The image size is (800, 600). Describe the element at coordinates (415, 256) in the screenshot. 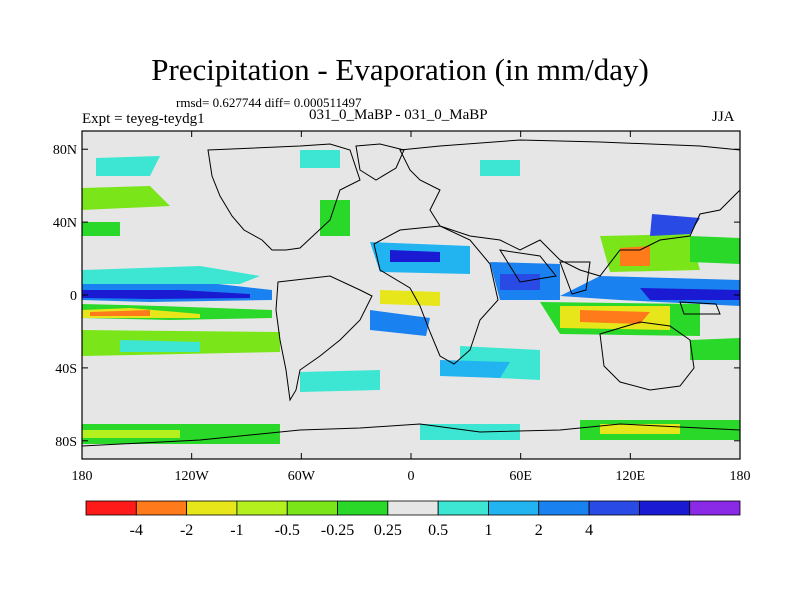

I see `field-atlantic-darkblue` at that location.